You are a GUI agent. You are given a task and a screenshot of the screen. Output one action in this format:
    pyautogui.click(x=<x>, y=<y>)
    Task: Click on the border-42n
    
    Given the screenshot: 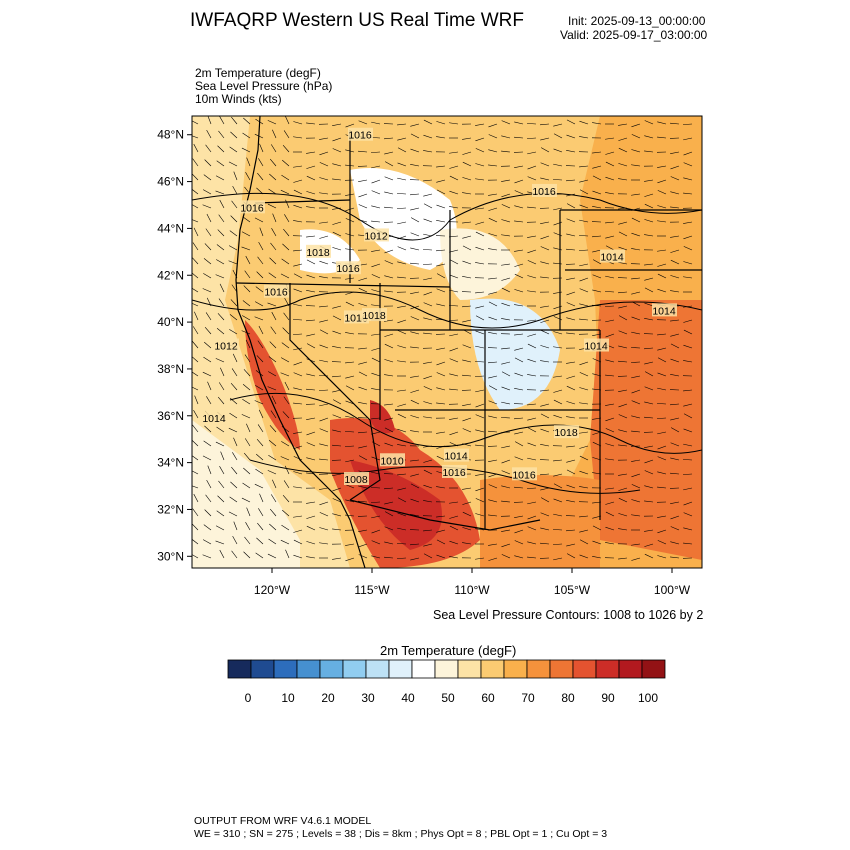 What is the action you would take?
    pyautogui.click(x=343, y=285)
    